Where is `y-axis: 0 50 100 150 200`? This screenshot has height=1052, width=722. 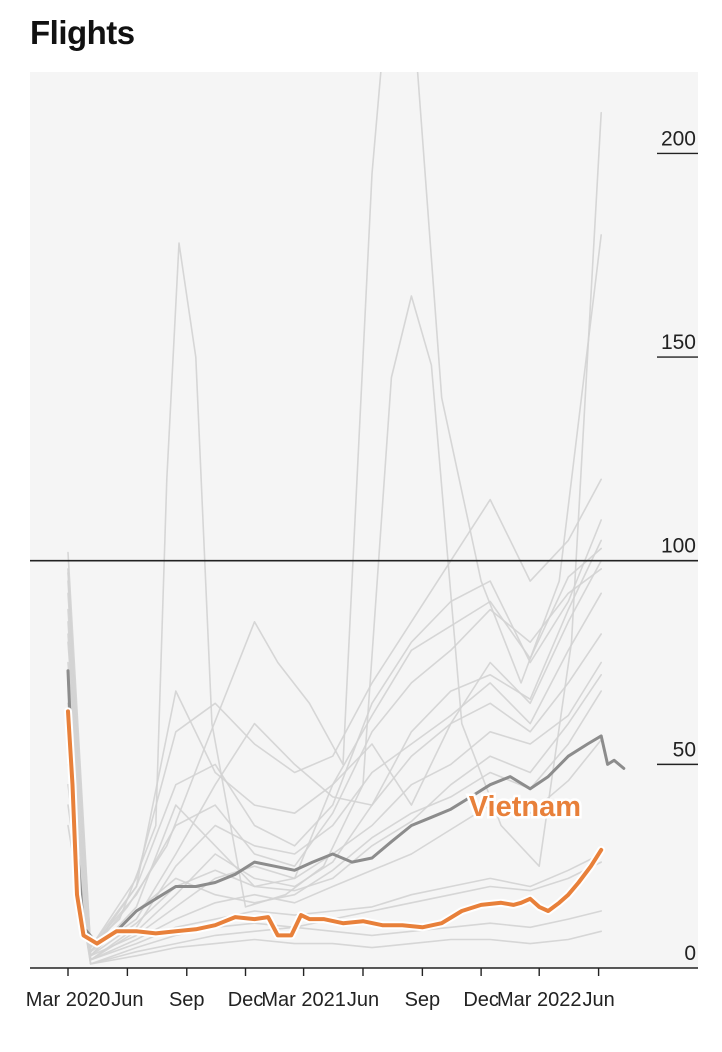
y-axis: 0 50 100 150 200 is located at coordinates (677, 546).